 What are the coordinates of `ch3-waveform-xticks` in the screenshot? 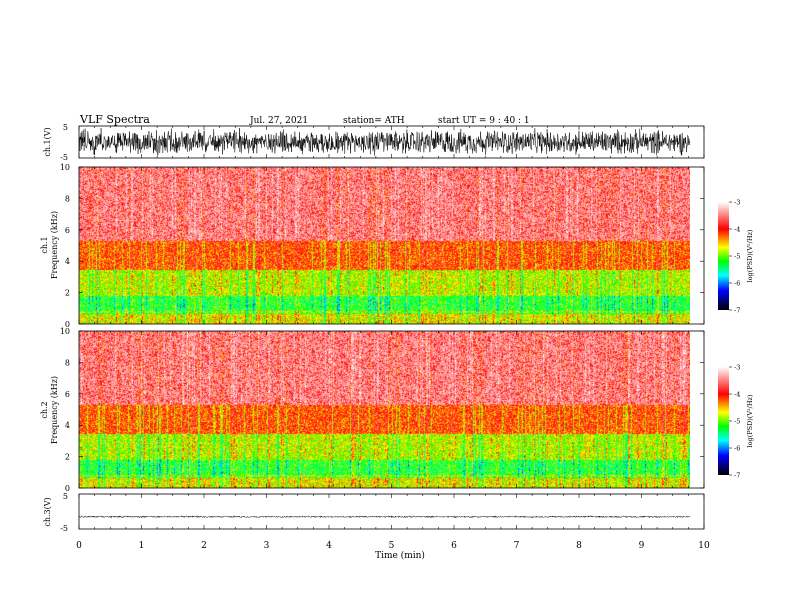 It's located at (391, 511).